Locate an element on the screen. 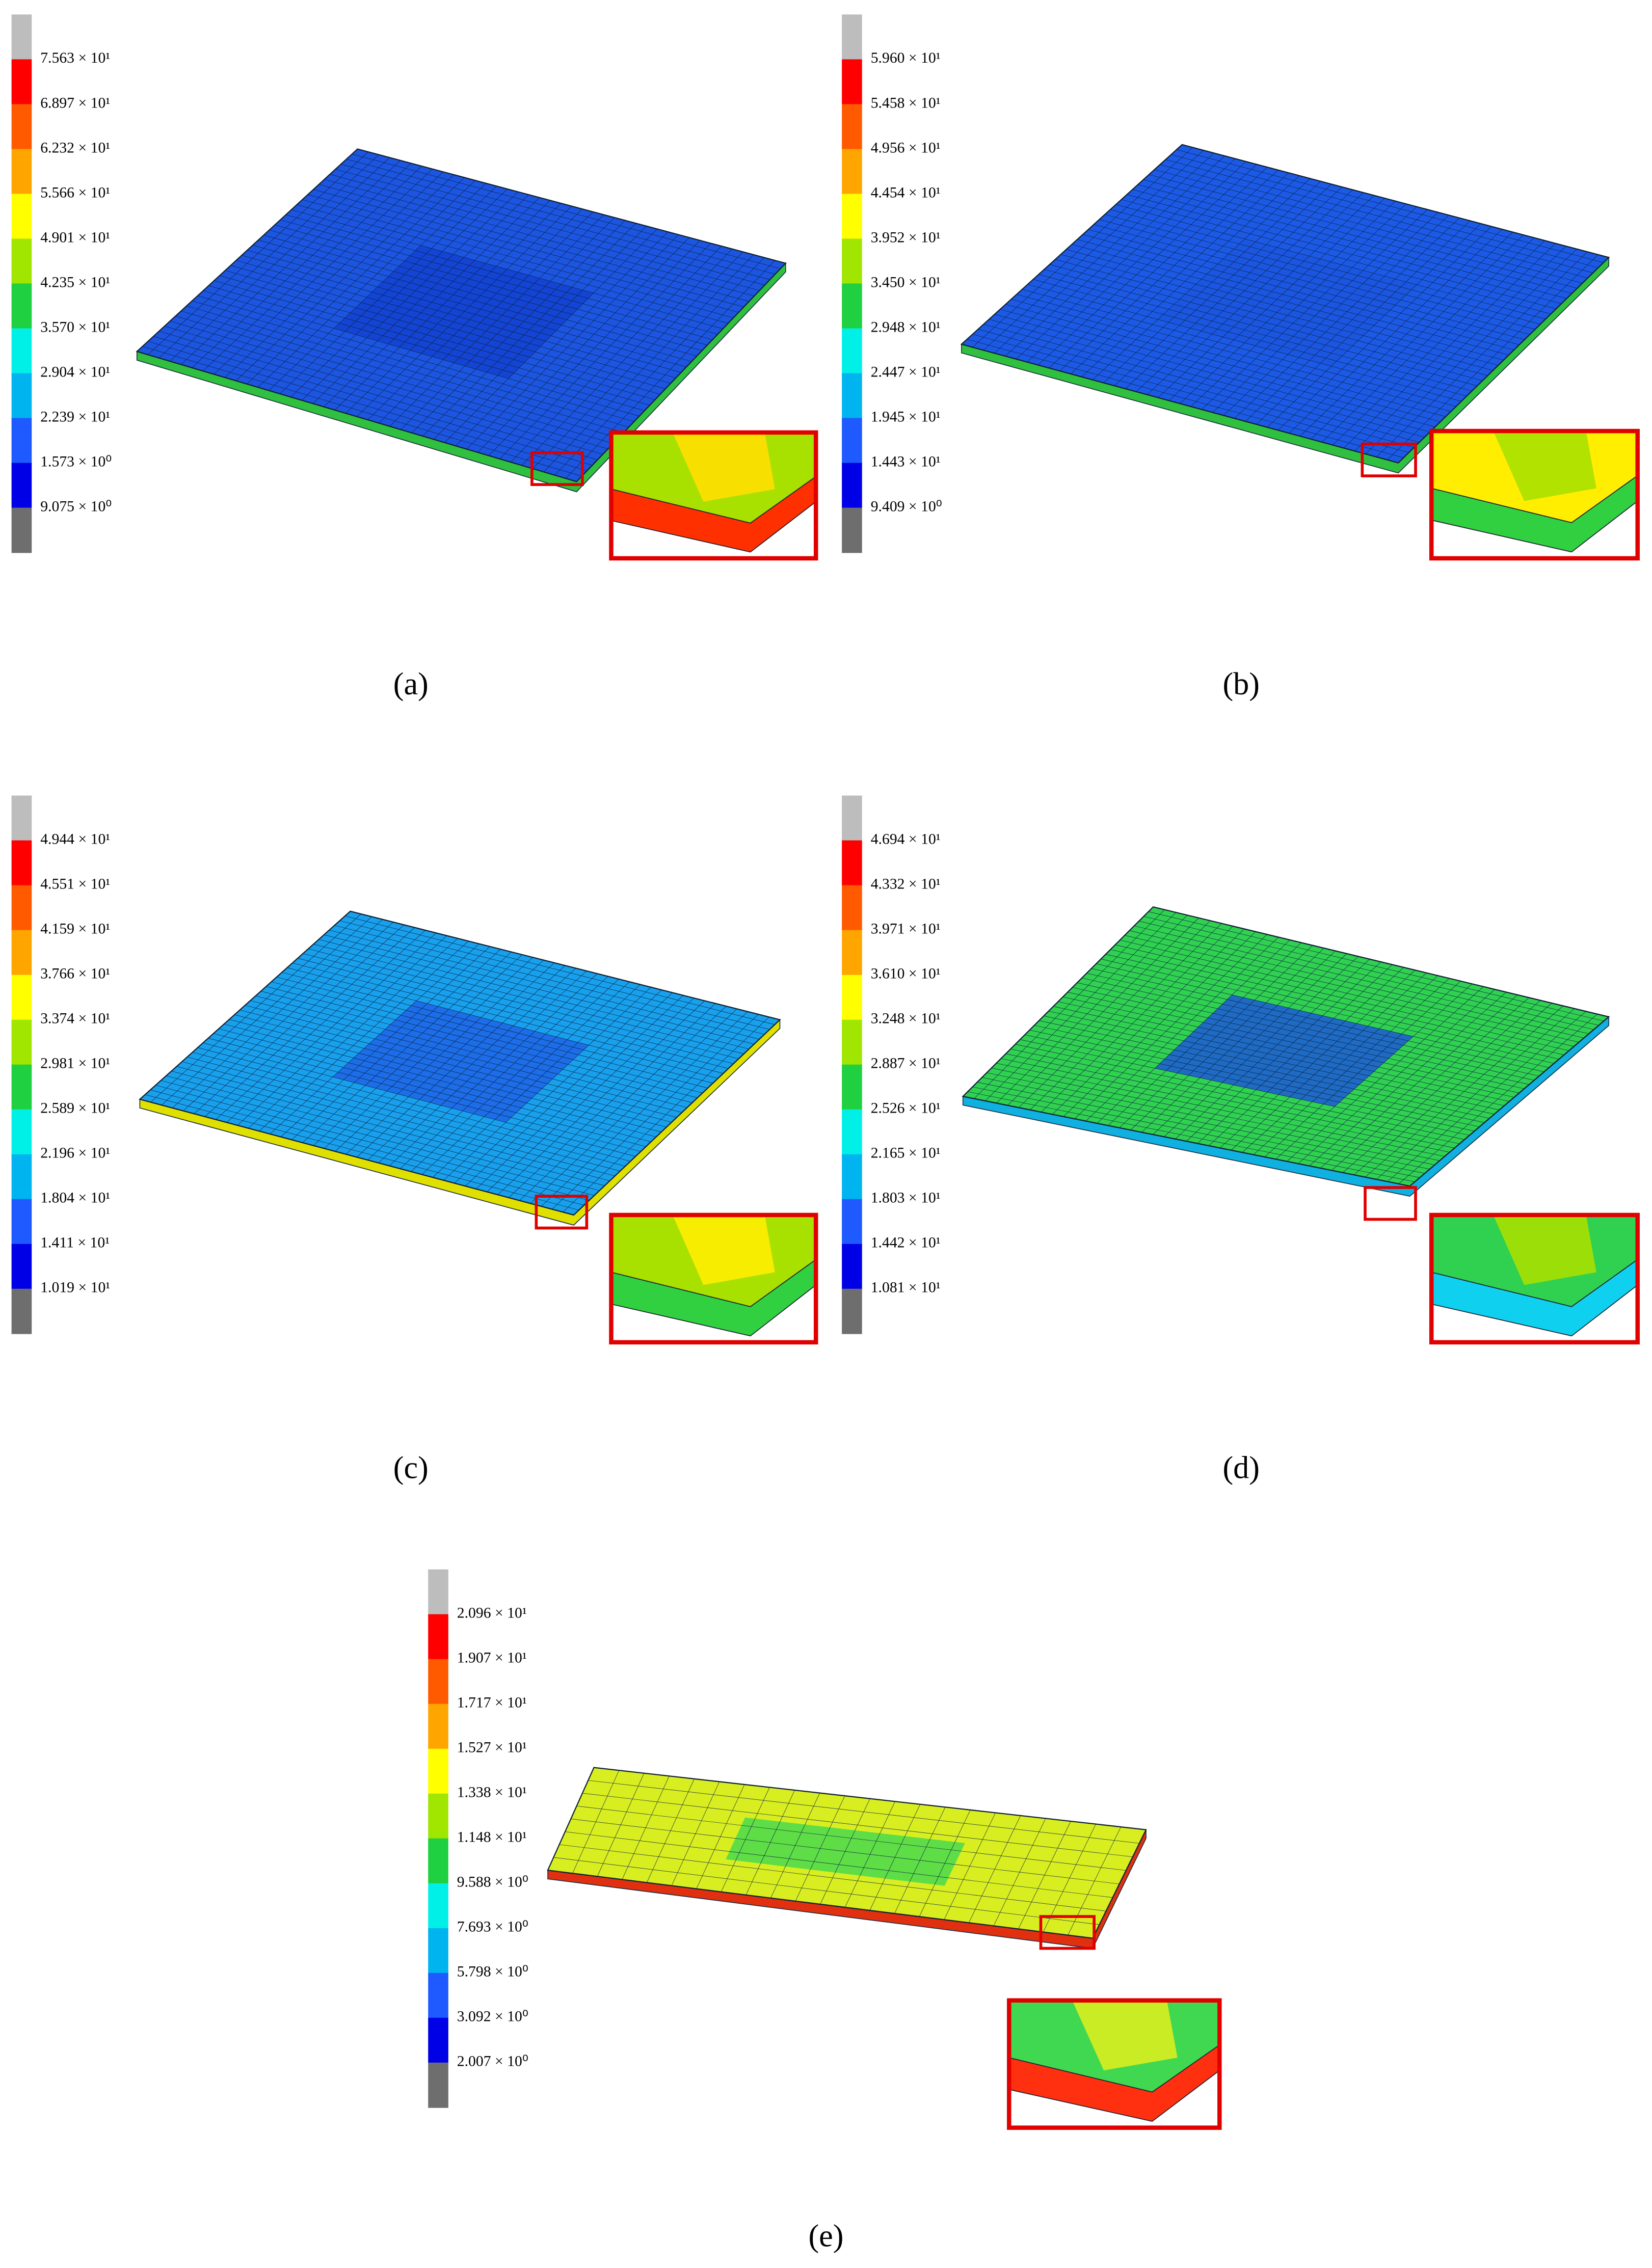 The height and width of the screenshot is (2268, 1652). legend-label: 2.007 × 10⁰ is located at coordinates (492, 2061).